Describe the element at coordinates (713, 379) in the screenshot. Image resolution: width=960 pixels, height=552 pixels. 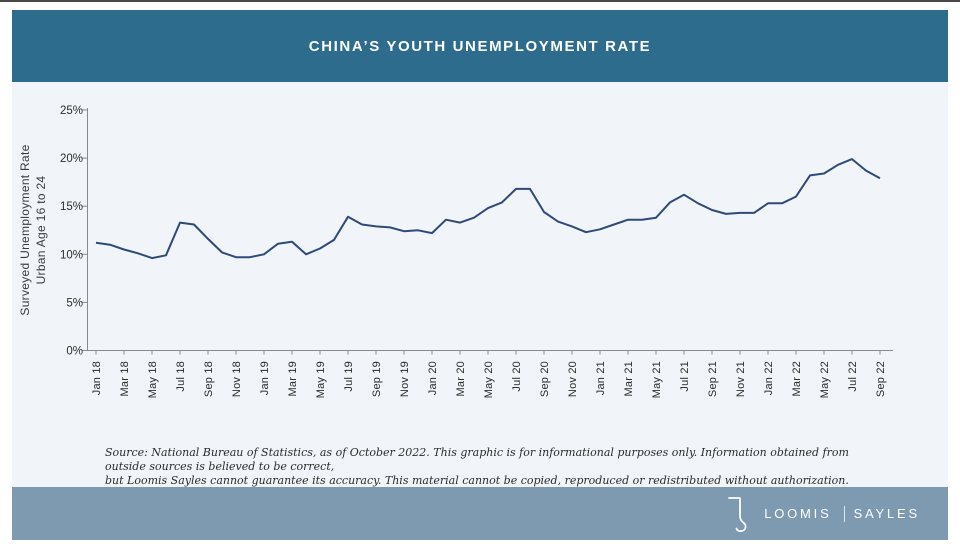
I see `x-tick-label: Sep 21` at that location.